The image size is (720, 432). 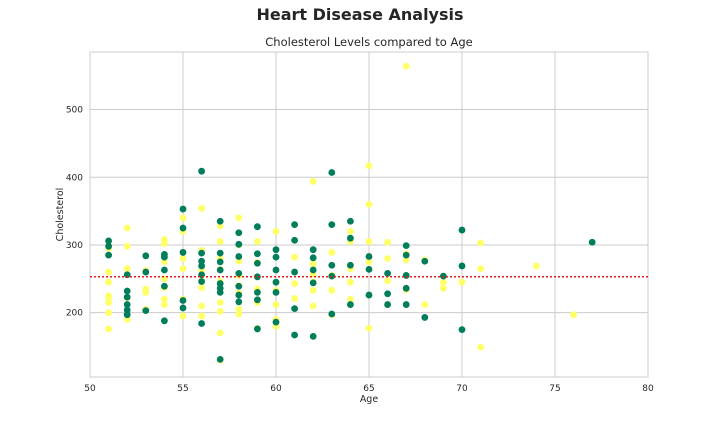 What do you see at coordinates (74, 111) in the screenshot?
I see `y-tick-label: 500` at bounding box center [74, 111].